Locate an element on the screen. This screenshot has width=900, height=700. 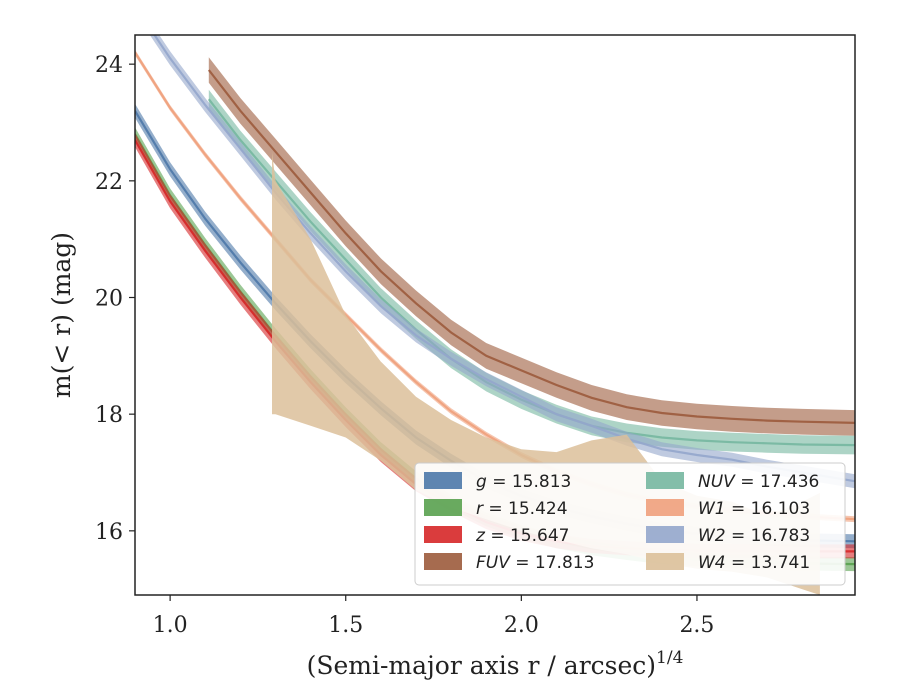
legend-band-name: NUV is located at coordinates (717, 482).